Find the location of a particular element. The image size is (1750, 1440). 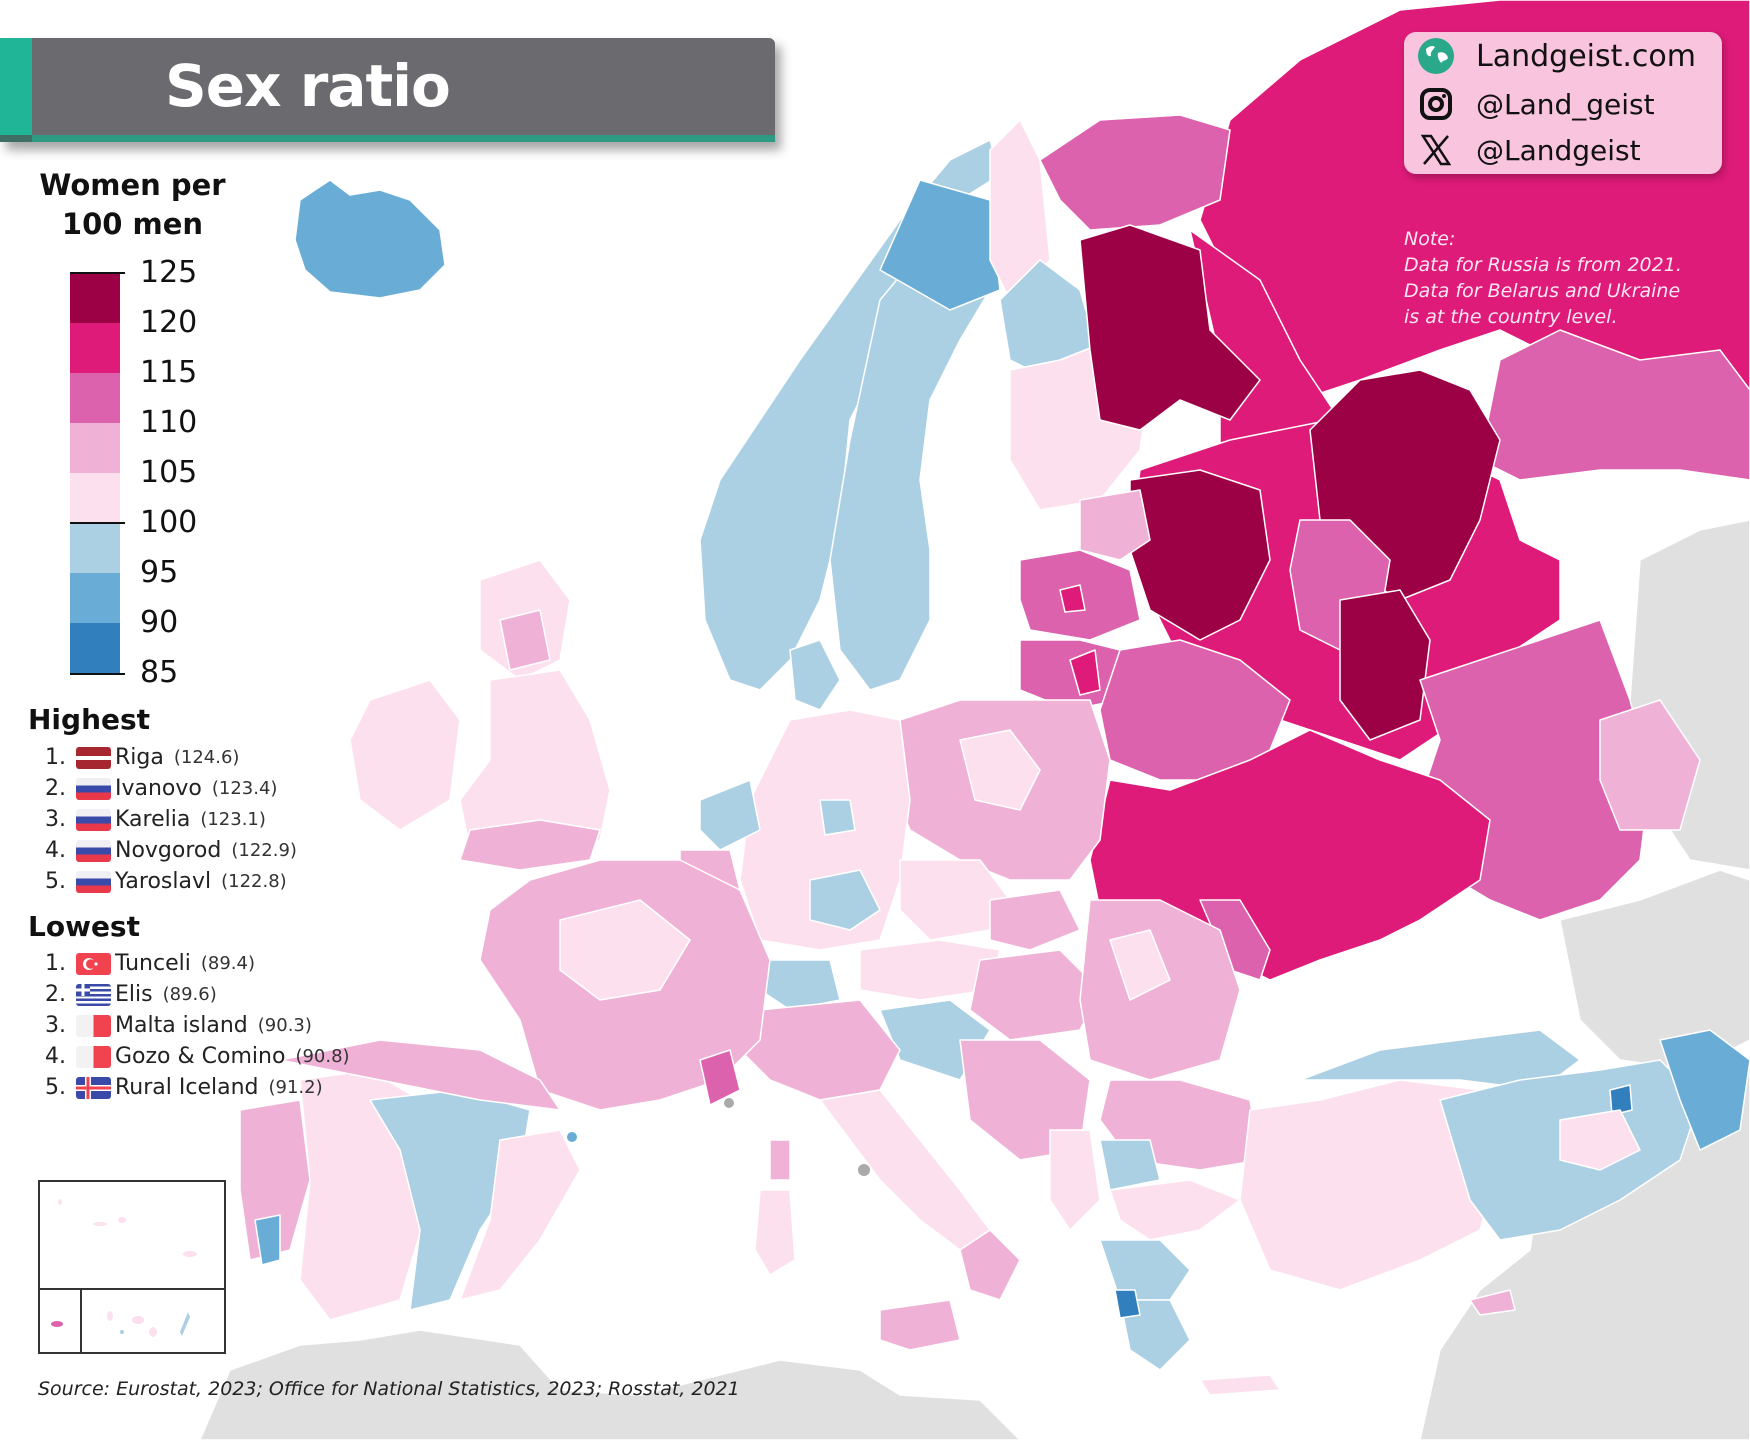

instagram-handle: @Land_geist is located at coordinates (1565, 104).